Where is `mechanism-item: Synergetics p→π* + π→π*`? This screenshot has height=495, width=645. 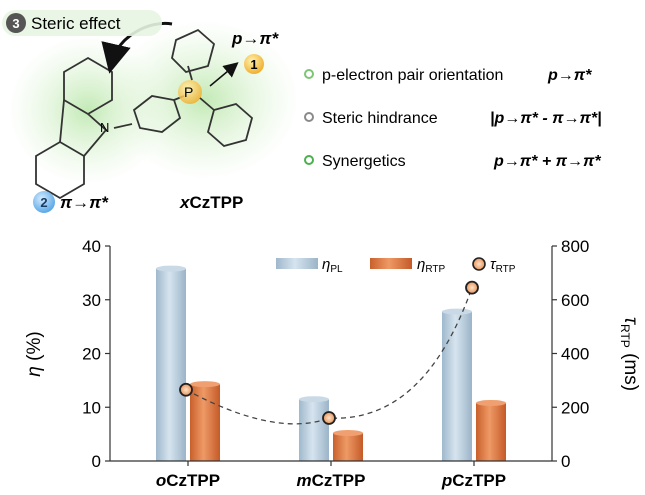
mechanism-item: Synergetics p→π* + π→π* is located at coordinates (452, 161).